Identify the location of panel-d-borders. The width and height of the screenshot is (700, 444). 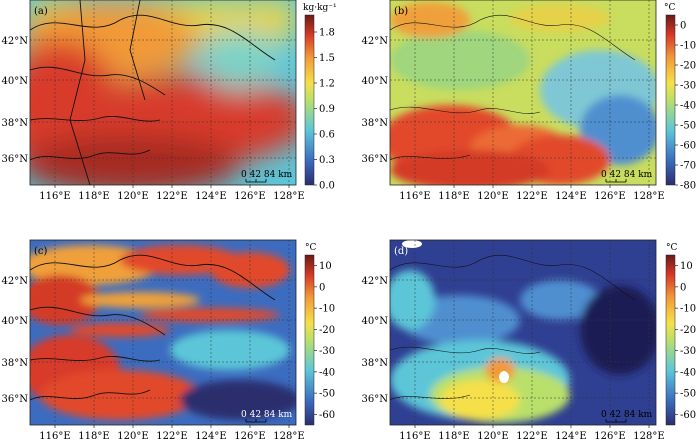
(512, 327).